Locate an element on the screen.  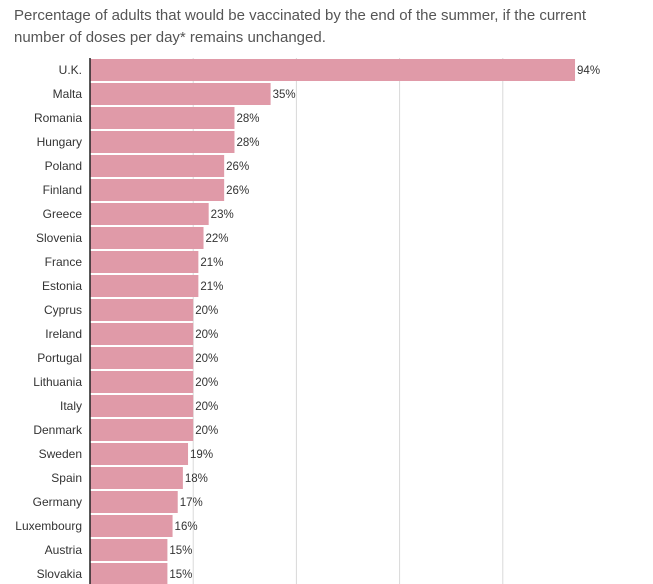
category-label: Lithuania is located at coordinates (57, 382).